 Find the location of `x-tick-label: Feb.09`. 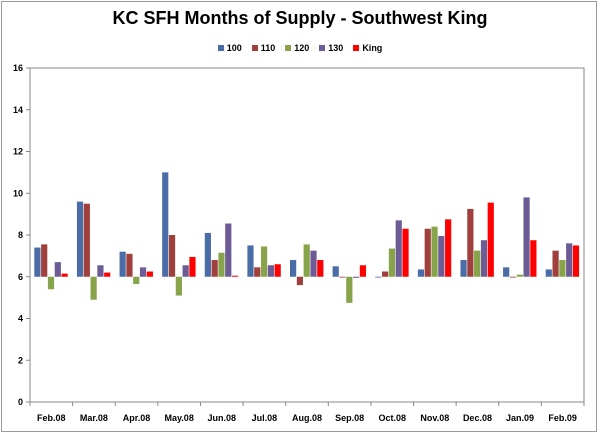

x-tick-label: Feb.09 is located at coordinates (562, 418).